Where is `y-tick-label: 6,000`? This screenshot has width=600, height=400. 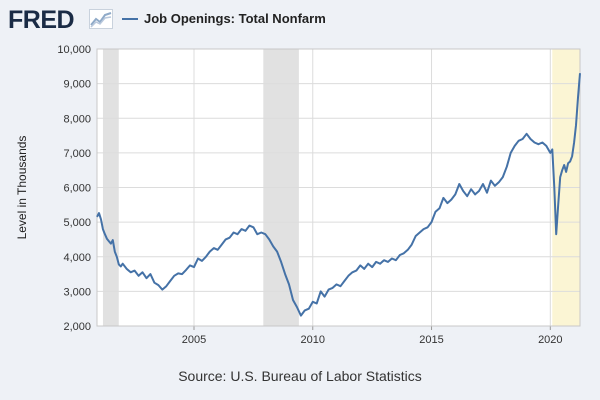
y-tick-label: 6,000 is located at coordinates (77, 189).